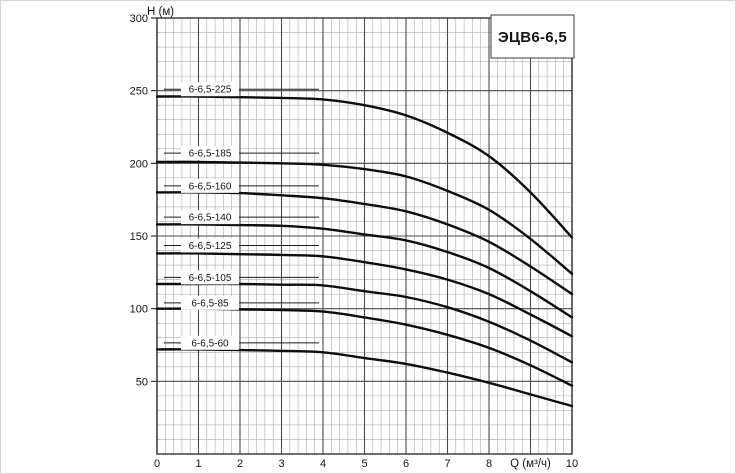 This screenshot has width=736, height=474. Describe the element at coordinates (323, 464) in the screenshot. I see `x-tick-label: 4` at that location.